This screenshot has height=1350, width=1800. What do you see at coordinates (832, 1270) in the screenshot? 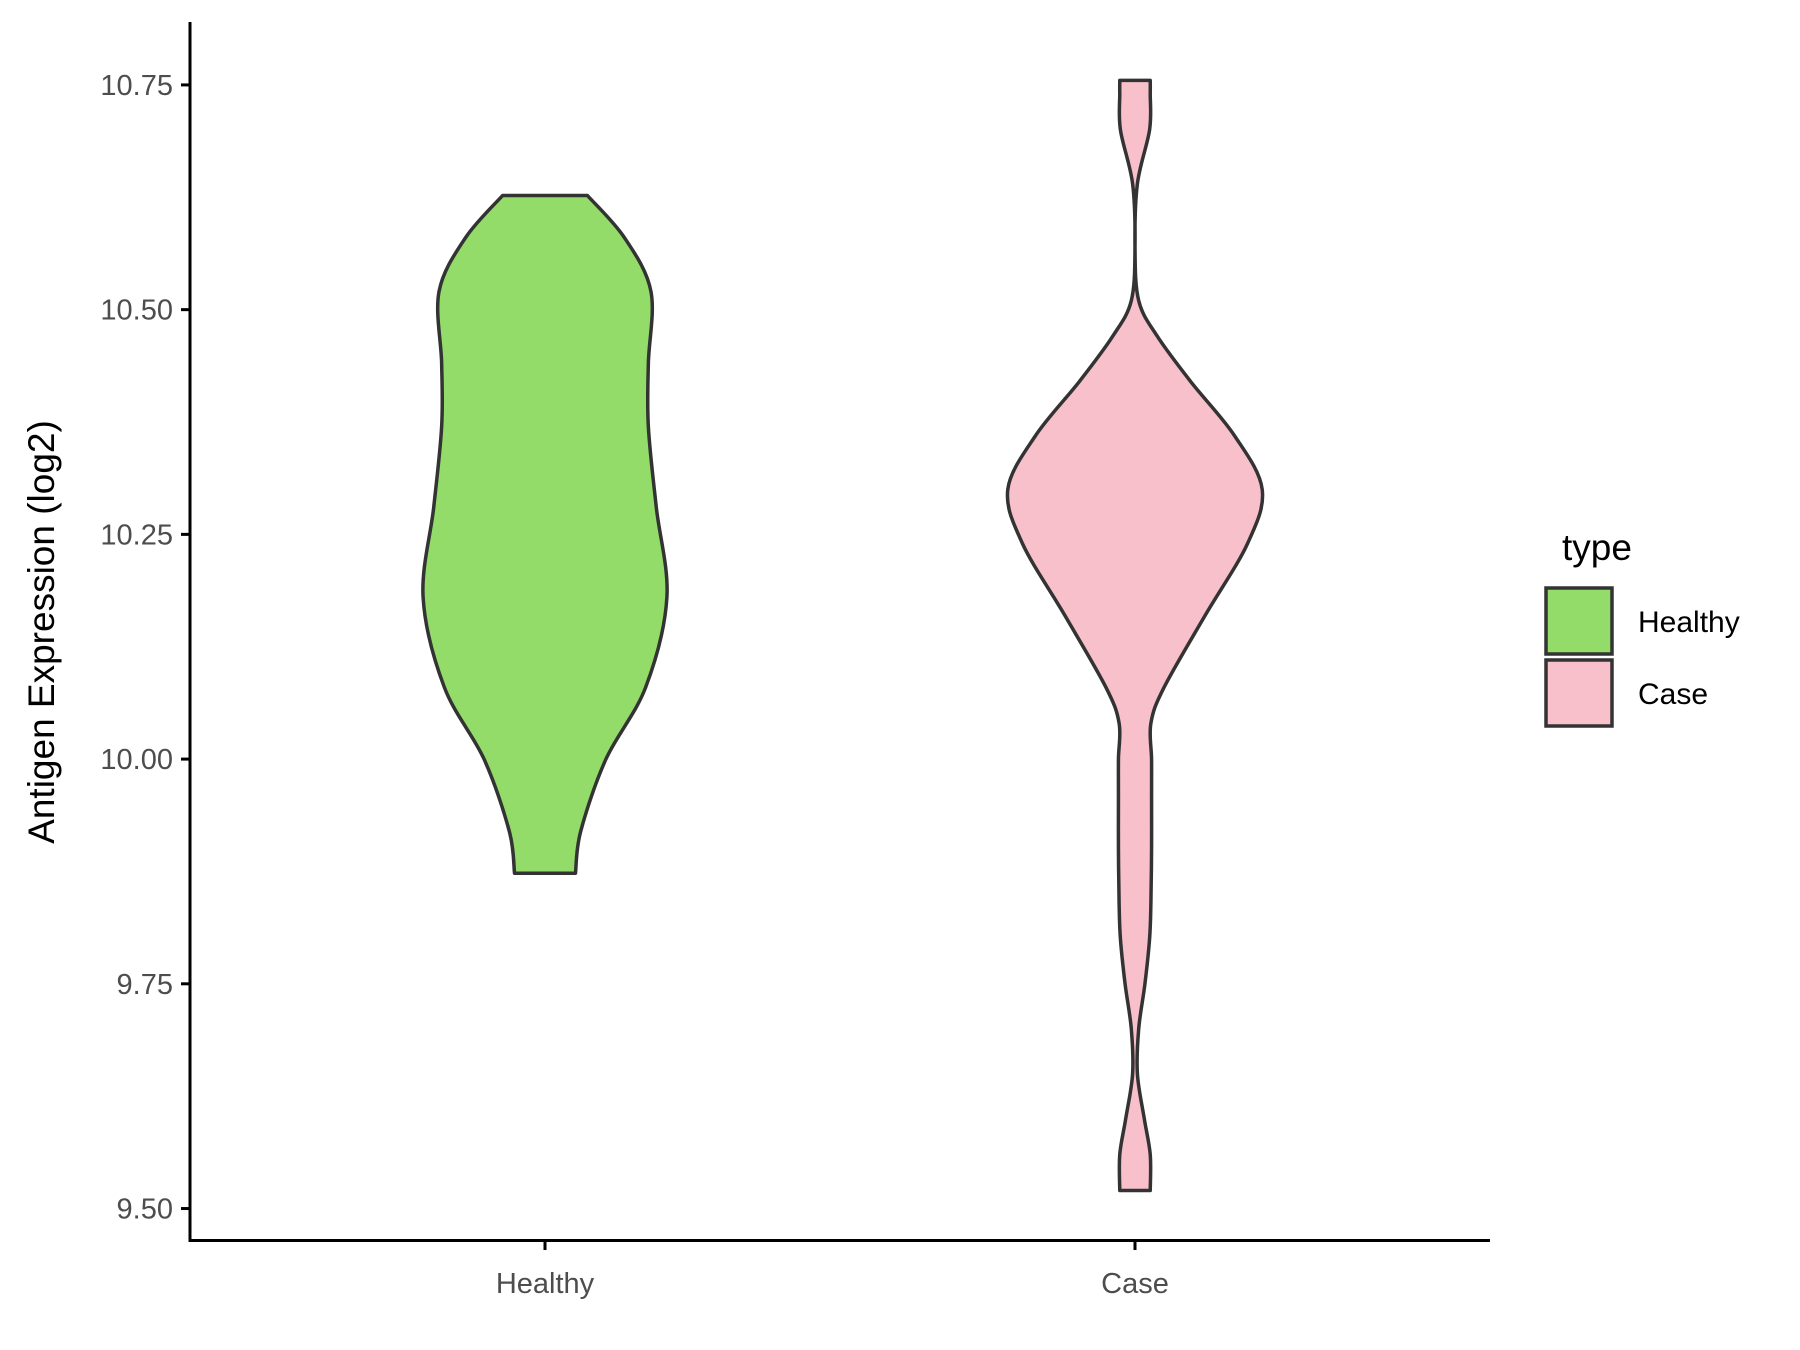
I see `x-axis-ticks: Healthy Case` at bounding box center [832, 1270].